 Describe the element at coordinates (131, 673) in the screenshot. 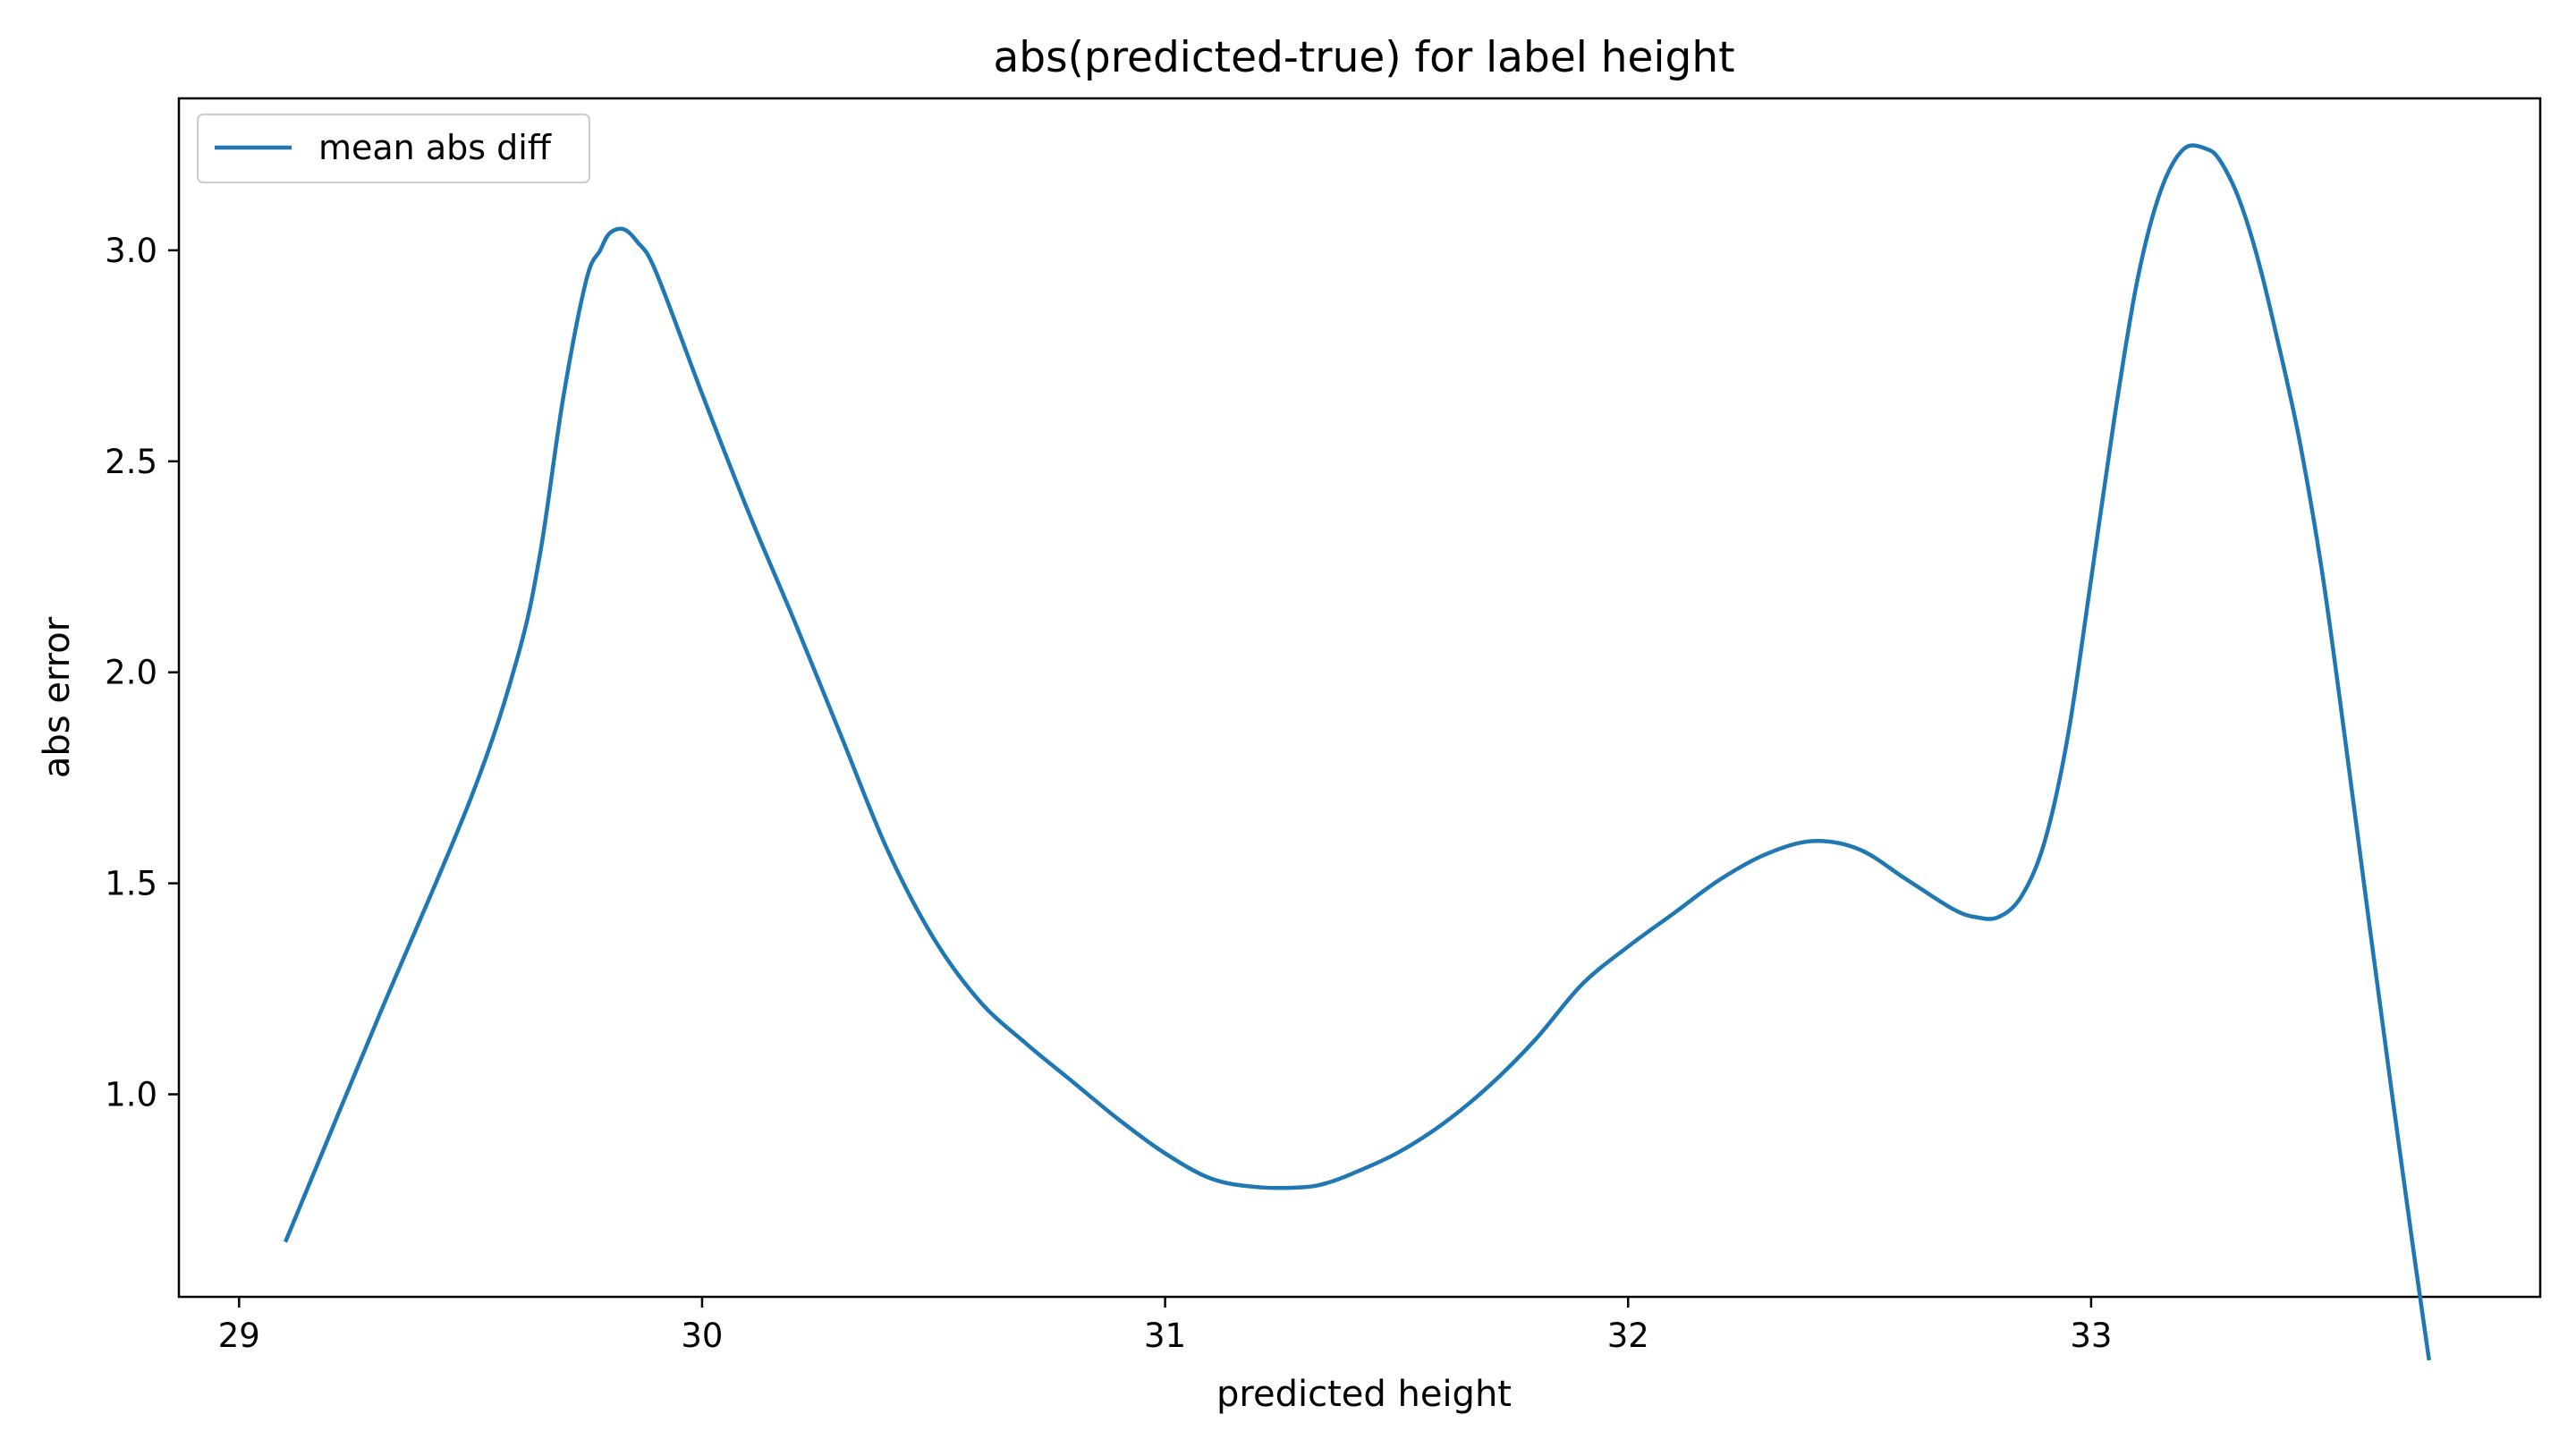

I see `y-tick-label: 2.0` at that location.